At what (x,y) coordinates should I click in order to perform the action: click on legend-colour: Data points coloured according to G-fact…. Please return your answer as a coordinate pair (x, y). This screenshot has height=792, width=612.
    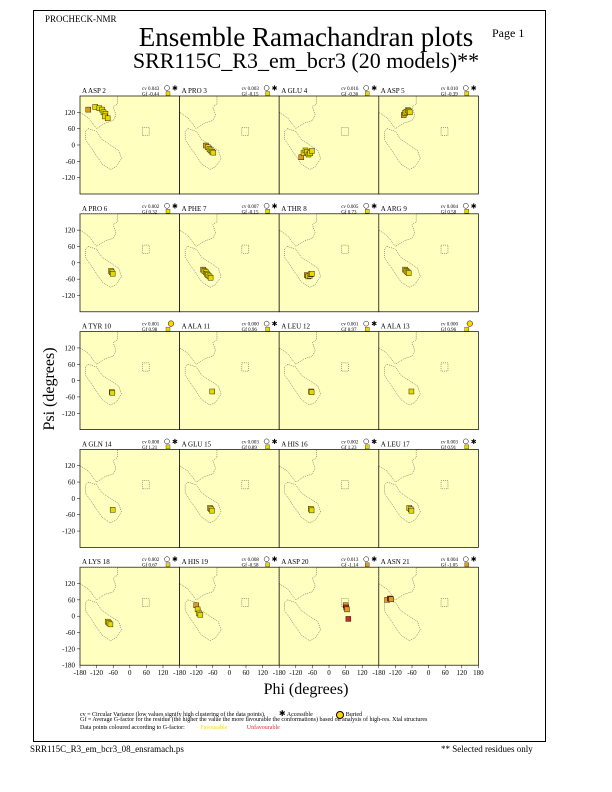
    Looking at the image, I should click on (180, 728).